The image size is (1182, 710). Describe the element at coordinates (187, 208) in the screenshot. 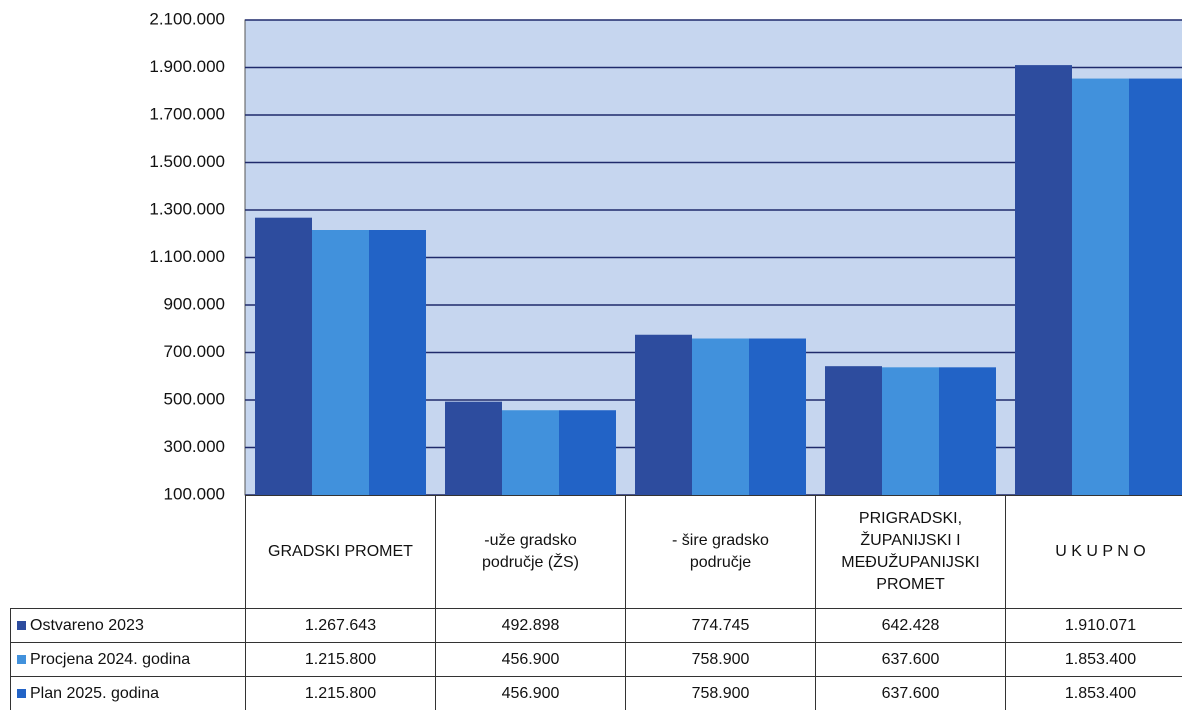

I see `y-tick-label: 1.300.000` at that location.